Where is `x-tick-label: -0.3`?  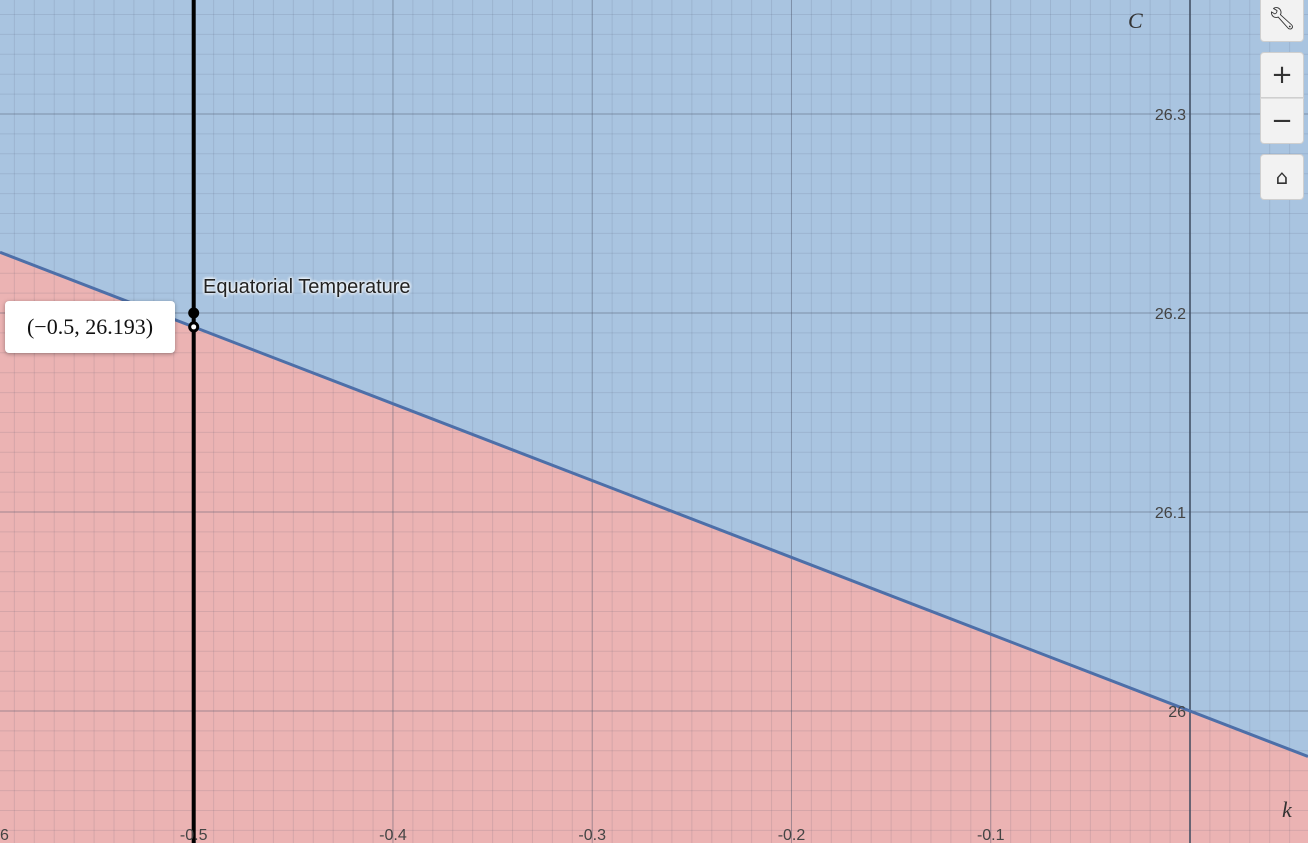
x-tick-label: -0.3 is located at coordinates (592, 835).